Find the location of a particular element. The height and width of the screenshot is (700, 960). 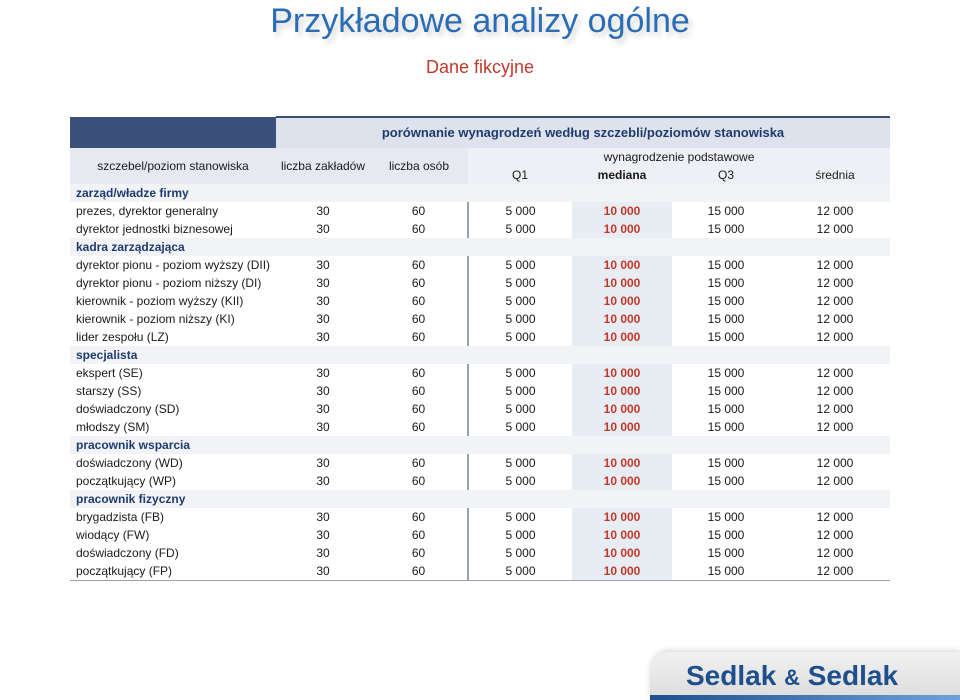

logo-ampersand: & is located at coordinates (792, 677).